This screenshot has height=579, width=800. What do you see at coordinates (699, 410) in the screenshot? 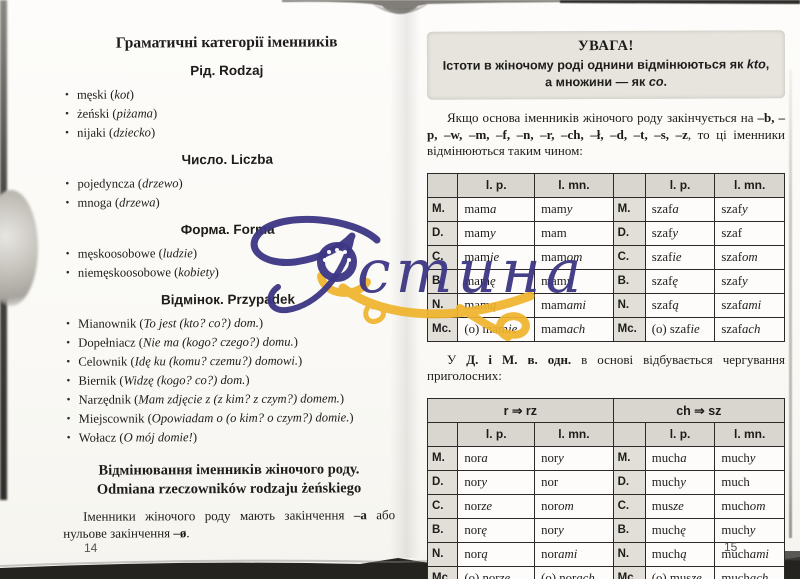
I see `alternation-group-header: ch ⇒ sz` at bounding box center [699, 410].